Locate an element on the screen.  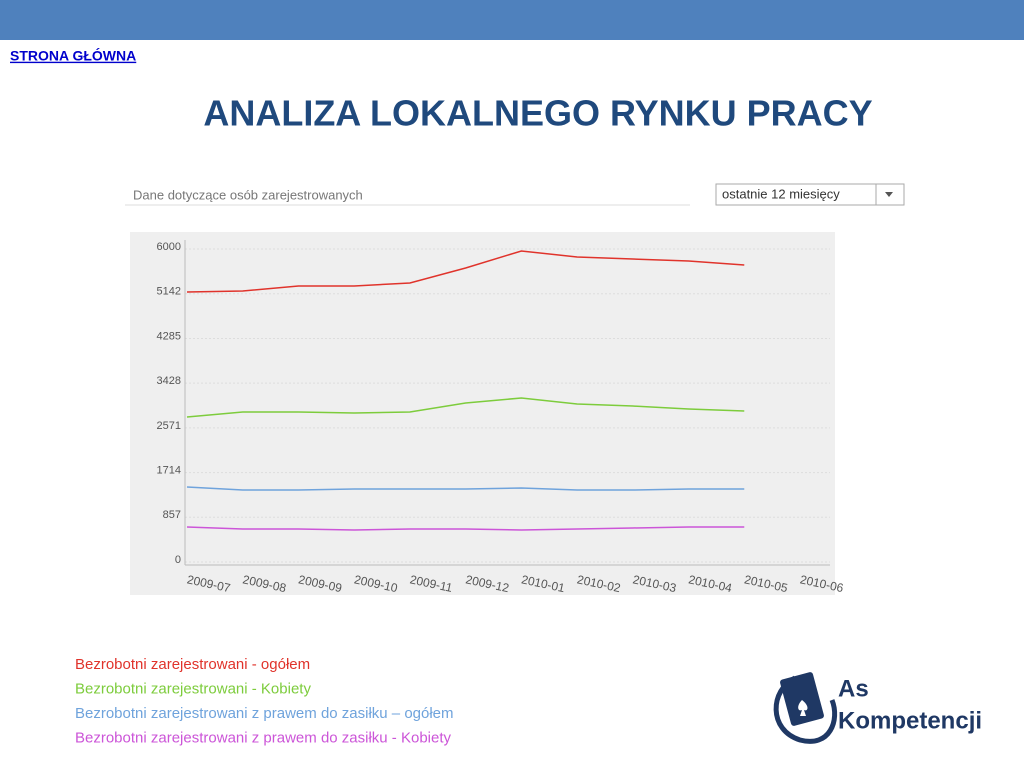
logo: As Kompetencji is located at coordinates (877, 708).